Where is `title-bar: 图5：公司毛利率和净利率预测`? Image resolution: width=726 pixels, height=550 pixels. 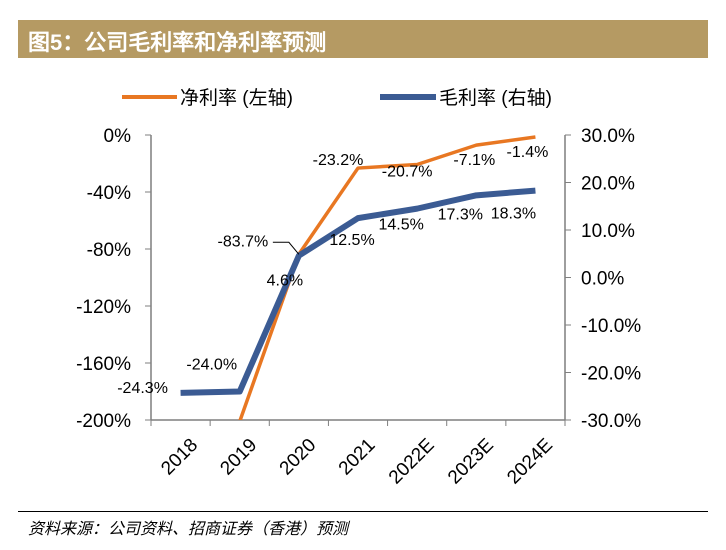 title-bar: 图5：公司毛利率和净利率预测 is located at coordinates (363, 39).